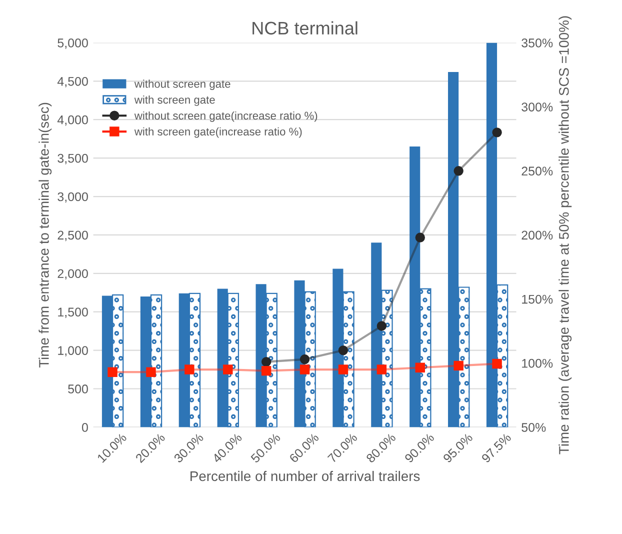 This screenshot has width=622, height=534. I want to click on y2-tick-label: 250%, so click(537, 171).